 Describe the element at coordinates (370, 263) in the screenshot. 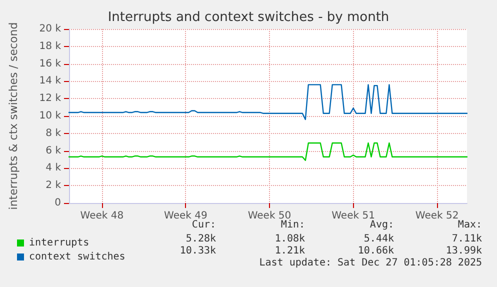

I see `text: Last update: Sat Dec 27 01:05:28 2025` at that location.